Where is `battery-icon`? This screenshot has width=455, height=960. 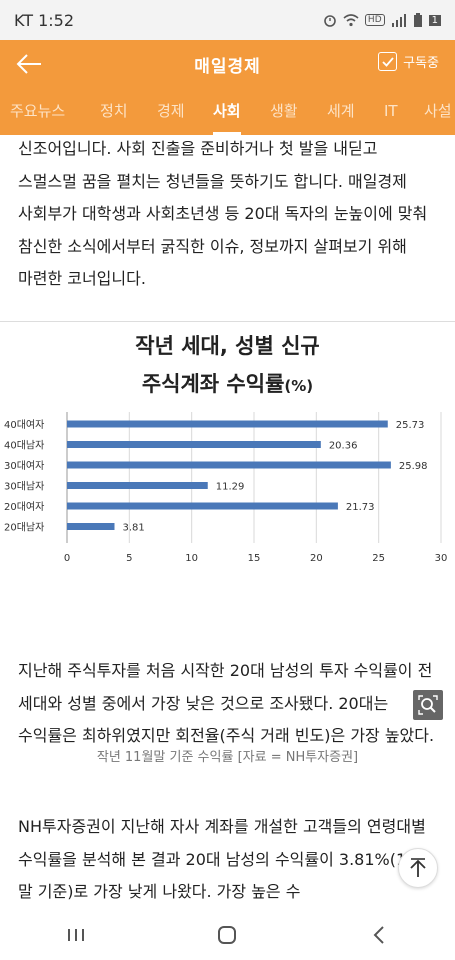
battery-icon is located at coordinates (417, 20).